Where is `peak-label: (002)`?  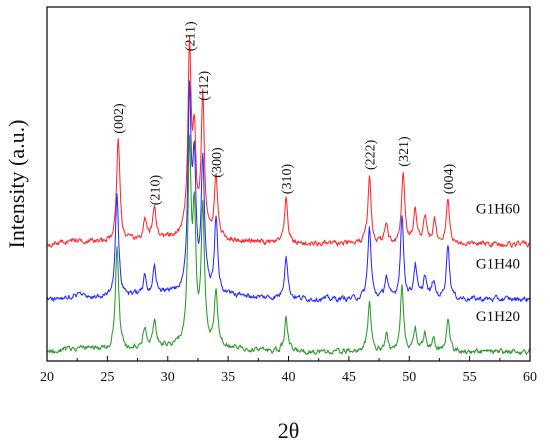 peak-label: (002) is located at coordinates (119, 118).